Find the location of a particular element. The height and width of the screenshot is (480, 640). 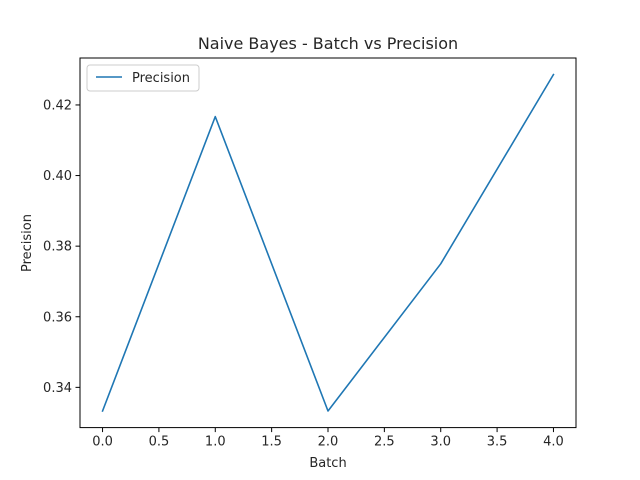

y-tick-label: 0.34 is located at coordinates (57, 388).